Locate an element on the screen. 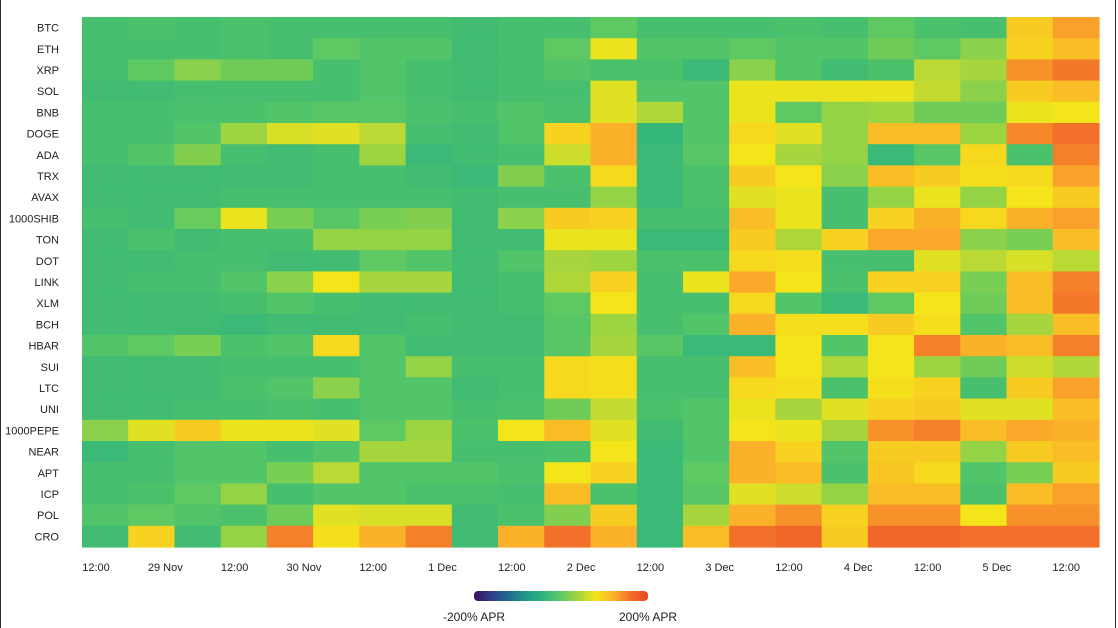 This screenshot has width=1118, height=628. y-tick-label: NEAR is located at coordinates (43, 453).